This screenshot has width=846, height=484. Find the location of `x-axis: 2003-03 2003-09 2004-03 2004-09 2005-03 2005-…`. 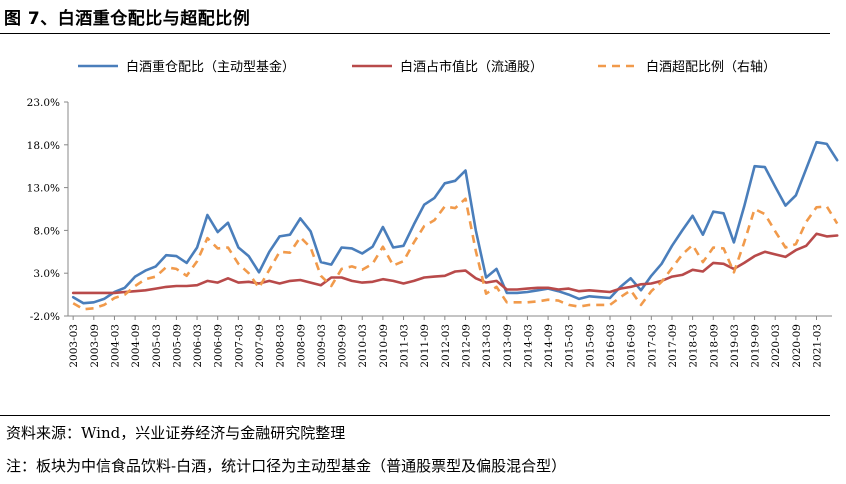

x-axis: 2003-03 2003-09 2004-03 2004-09 2005-03 2005-… is located at coordinates (450, 341).